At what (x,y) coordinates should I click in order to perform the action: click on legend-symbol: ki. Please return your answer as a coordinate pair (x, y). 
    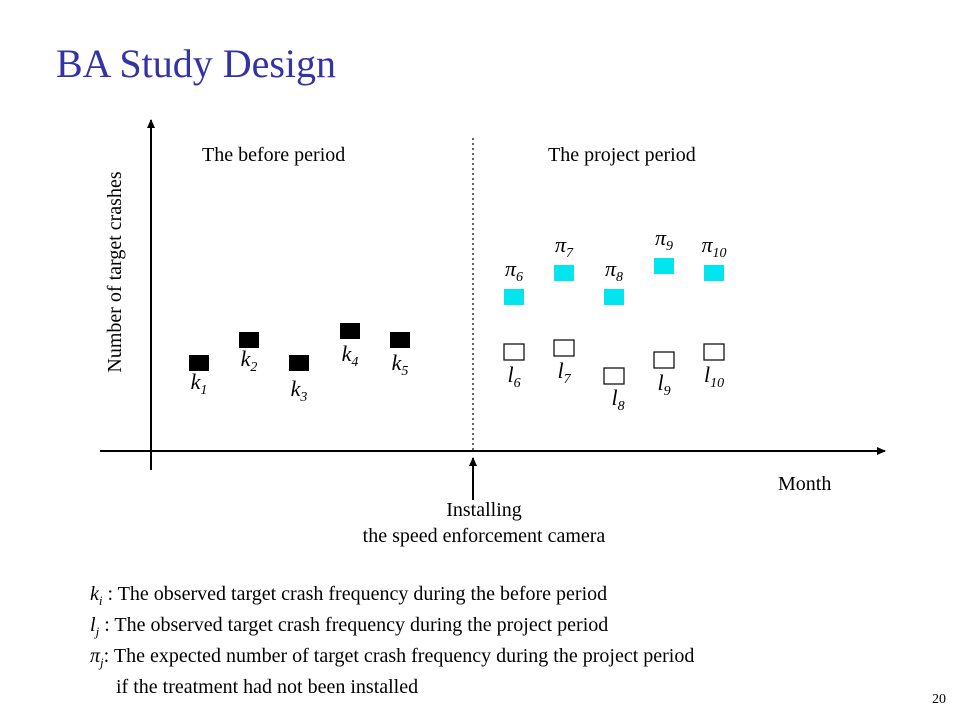
    Looking at the image, I should click on (96, 595).